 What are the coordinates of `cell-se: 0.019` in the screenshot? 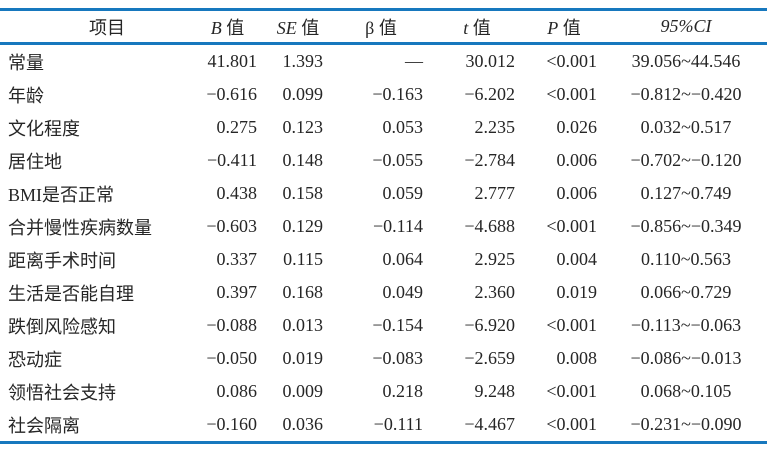 It's located at (303, 358).